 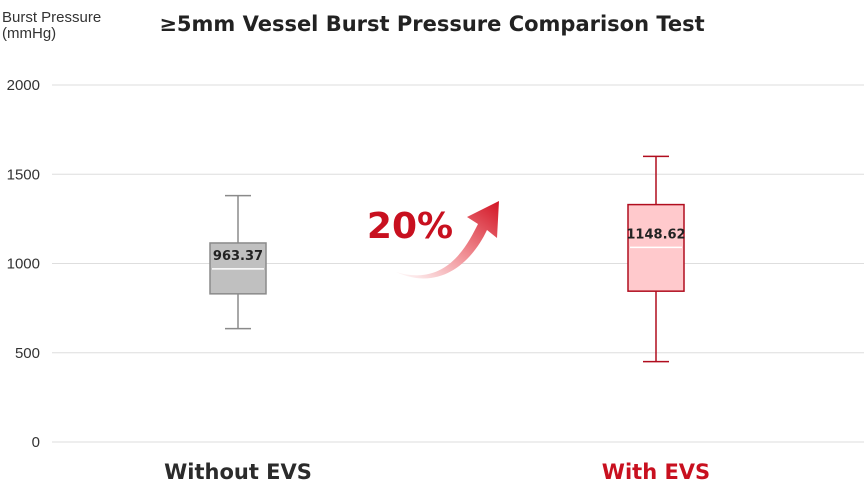 I want to click on y-tick-label: 500, so click(x=27, y=353).